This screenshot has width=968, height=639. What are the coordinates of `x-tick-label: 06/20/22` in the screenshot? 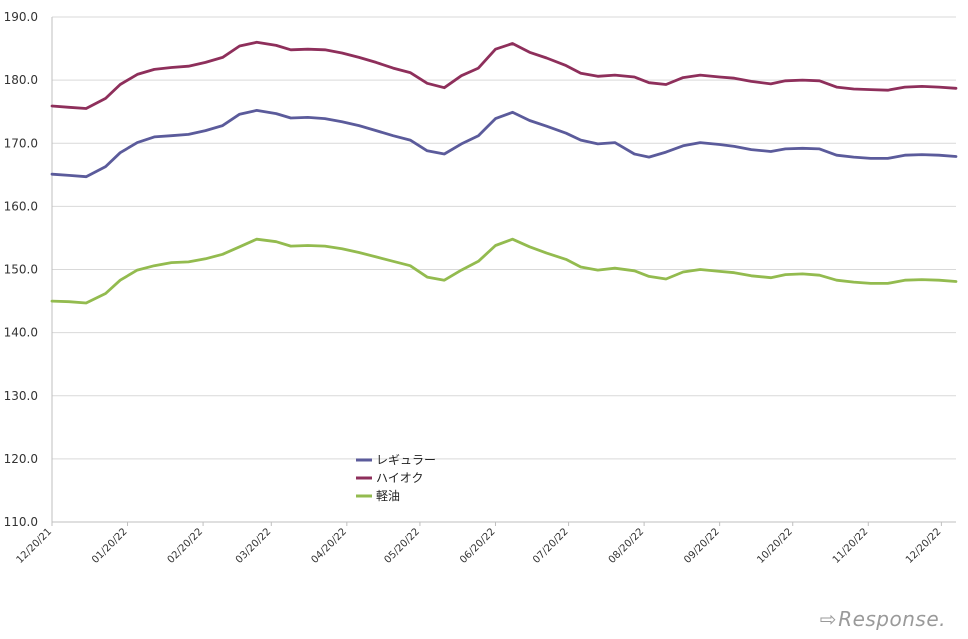 It's located at (478, 546).